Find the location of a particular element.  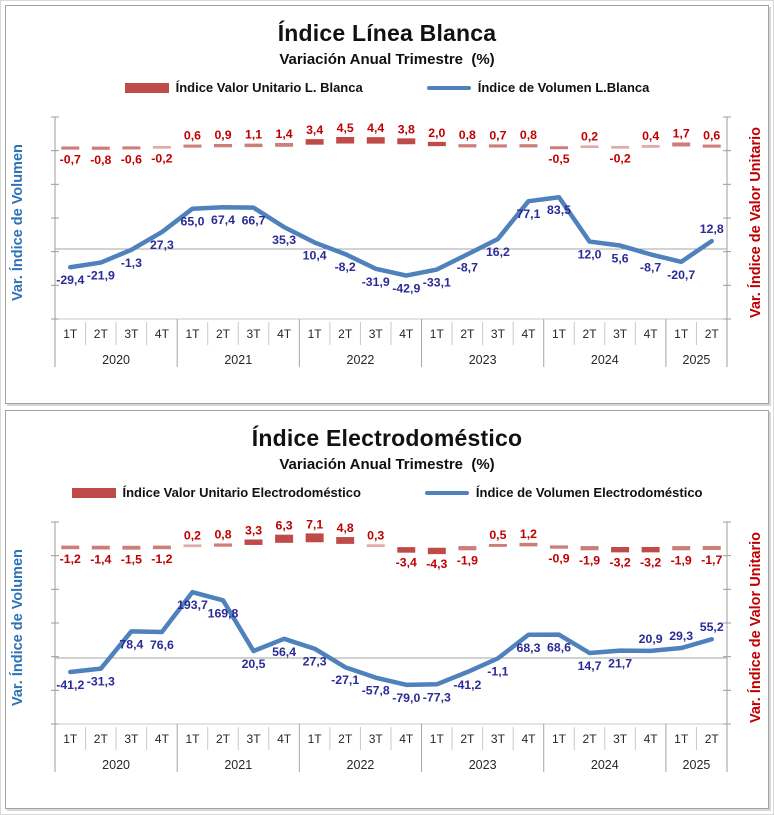

valor-unitario-data-label: -1,4 is located at coordinates (100, 559).